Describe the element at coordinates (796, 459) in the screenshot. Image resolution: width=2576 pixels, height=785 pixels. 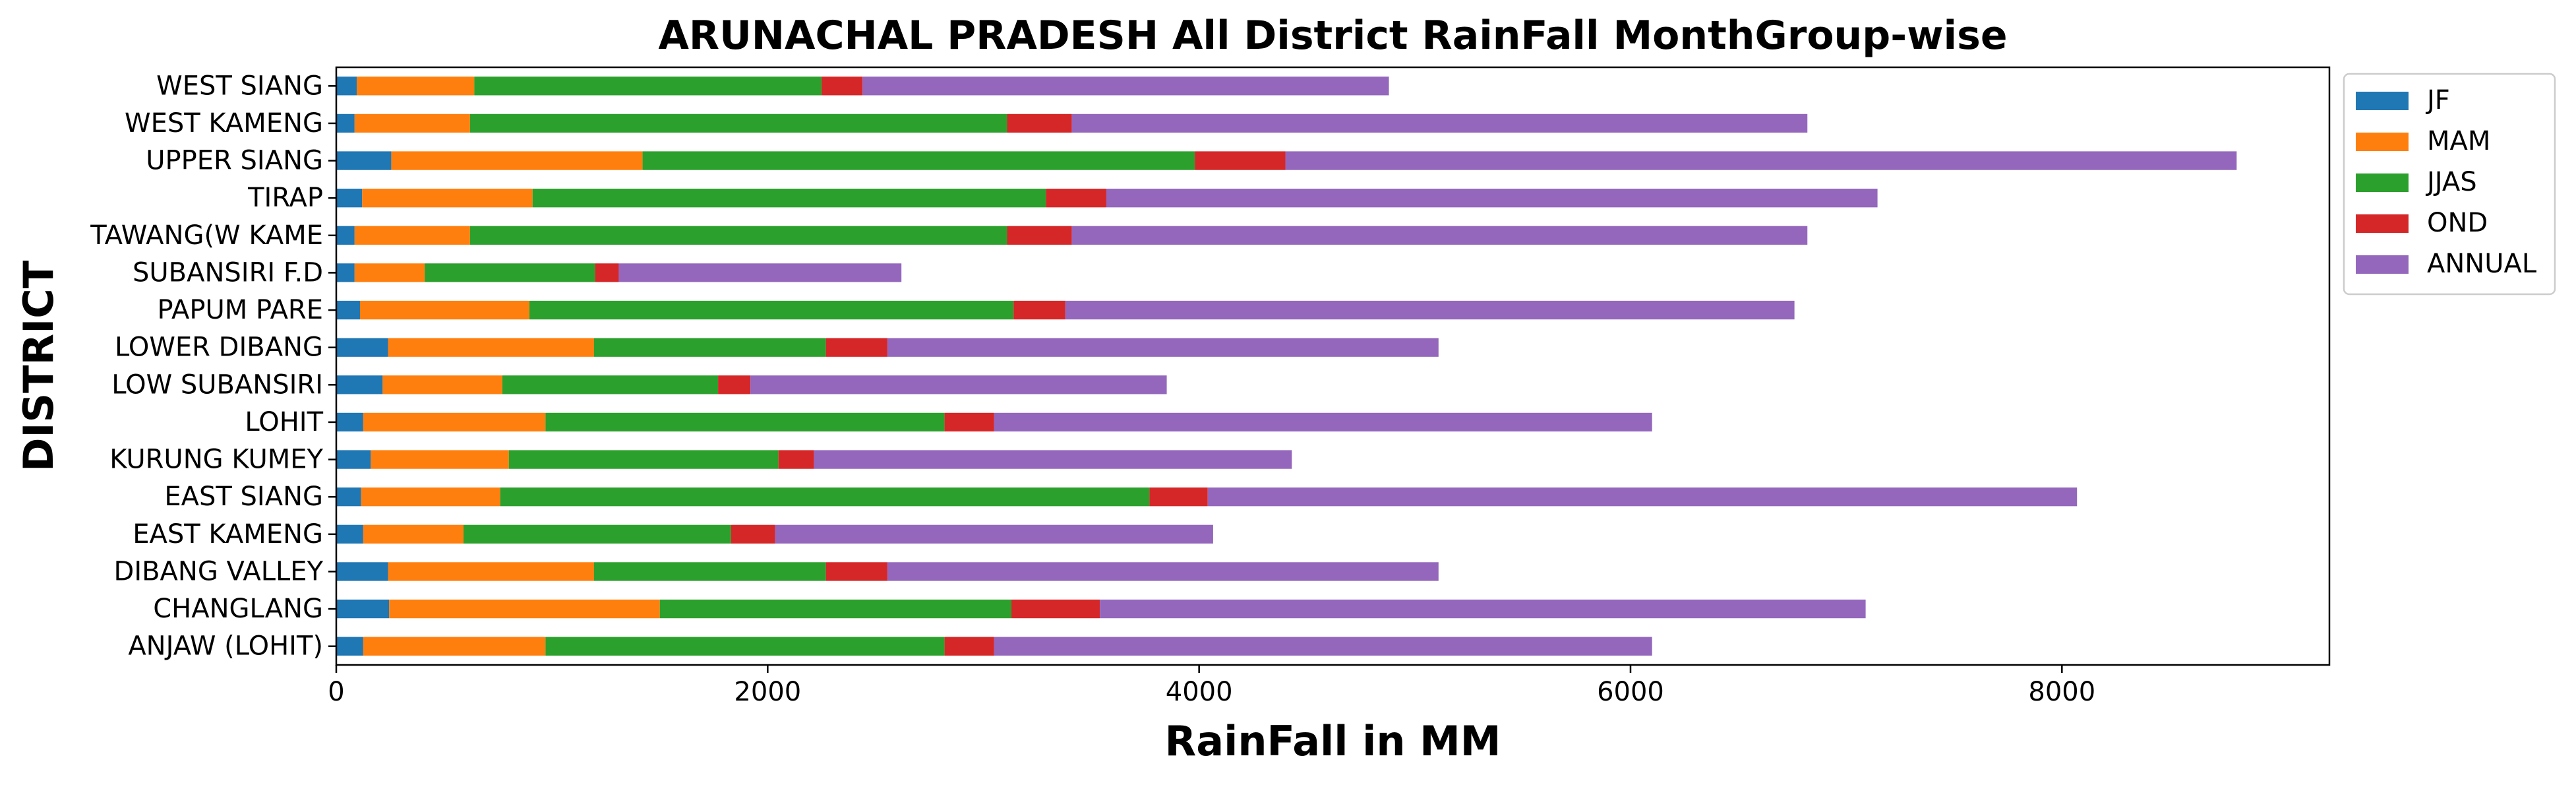
I see `bar-ond-kurung-kumey` at that location.